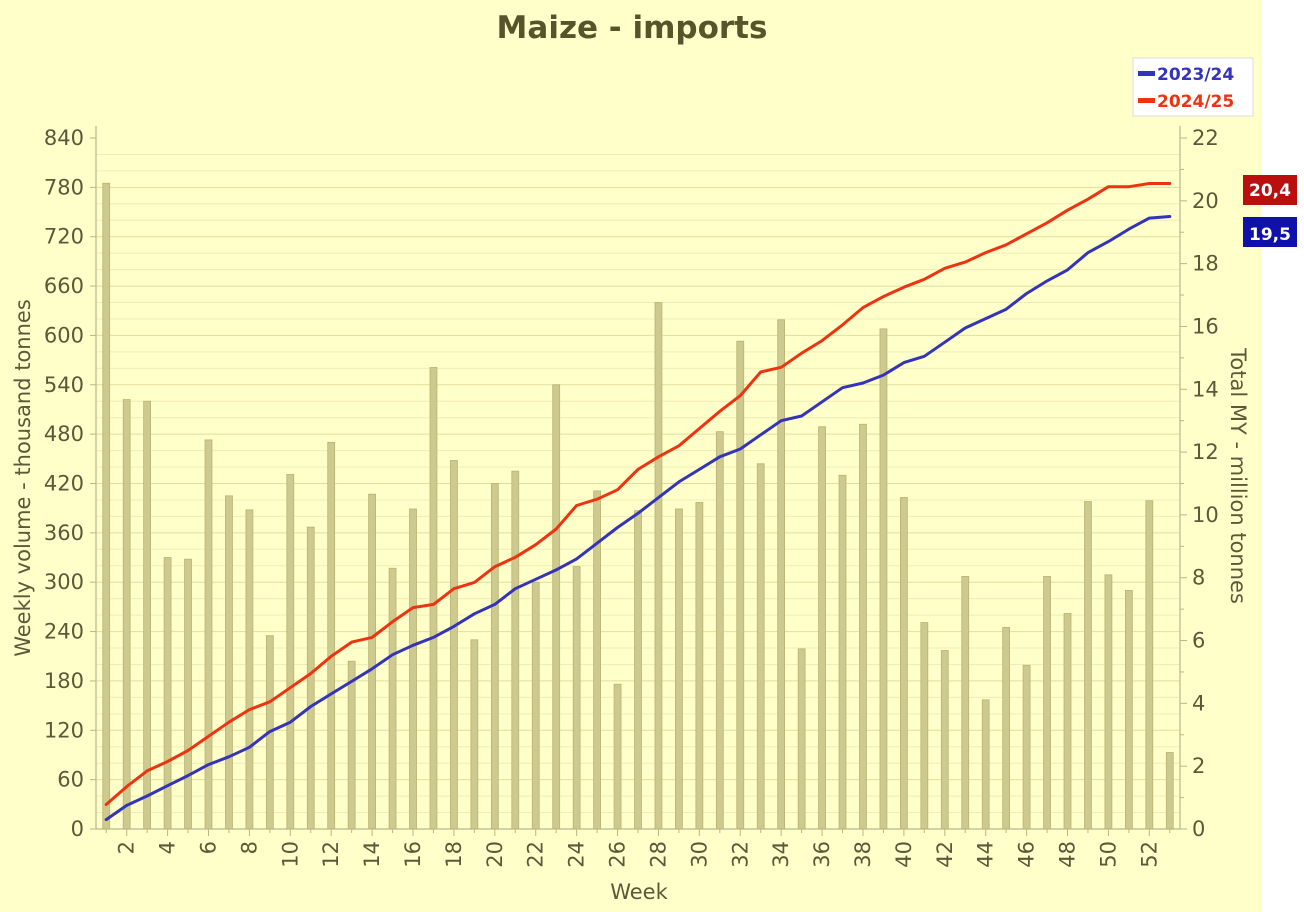  I want to click on x-tick-label: 32, so click(740, 854).